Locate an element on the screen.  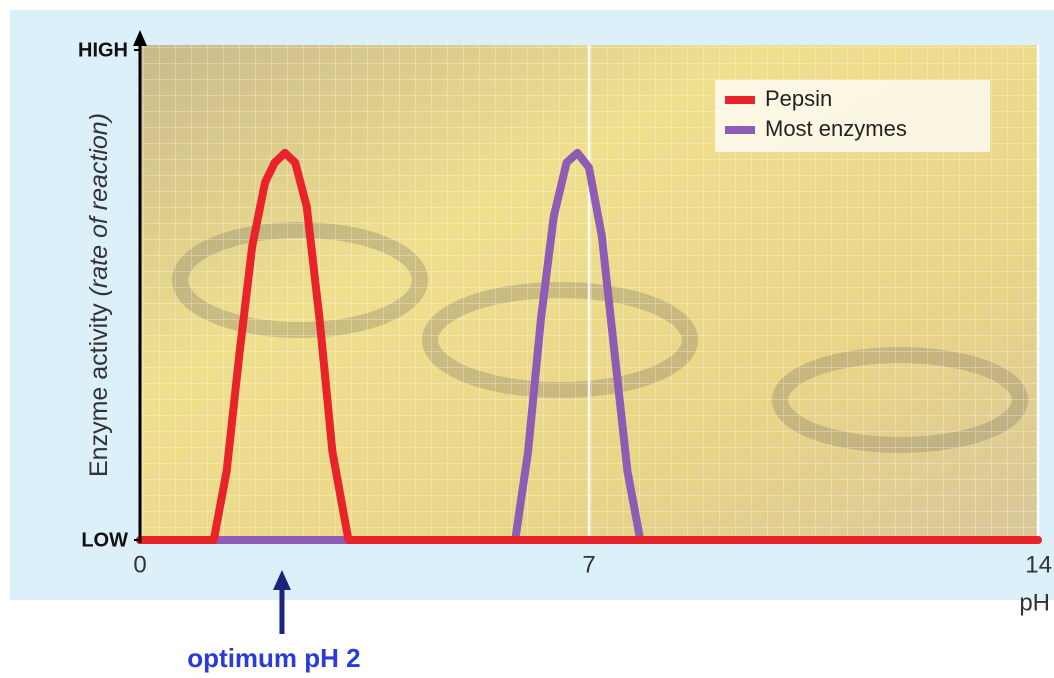
x-axis-label: pH is located at coordinates (1034, 602).